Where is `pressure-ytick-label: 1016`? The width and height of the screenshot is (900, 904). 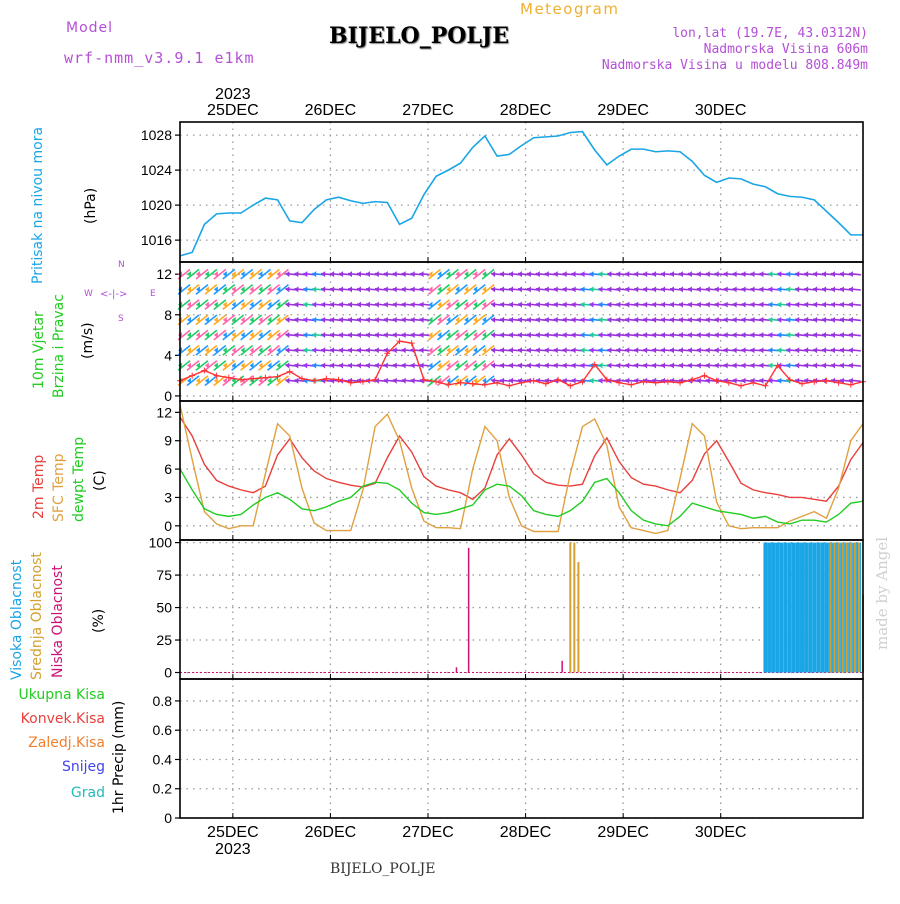
pressure-ytick-label: 1016 is located at coordinates (156, 240).